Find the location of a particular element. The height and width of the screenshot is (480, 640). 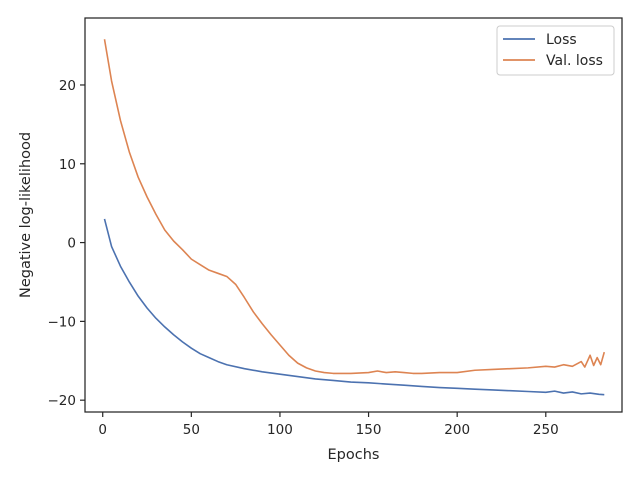

y-tick-label: −10 is located at coordinates (62, 322).